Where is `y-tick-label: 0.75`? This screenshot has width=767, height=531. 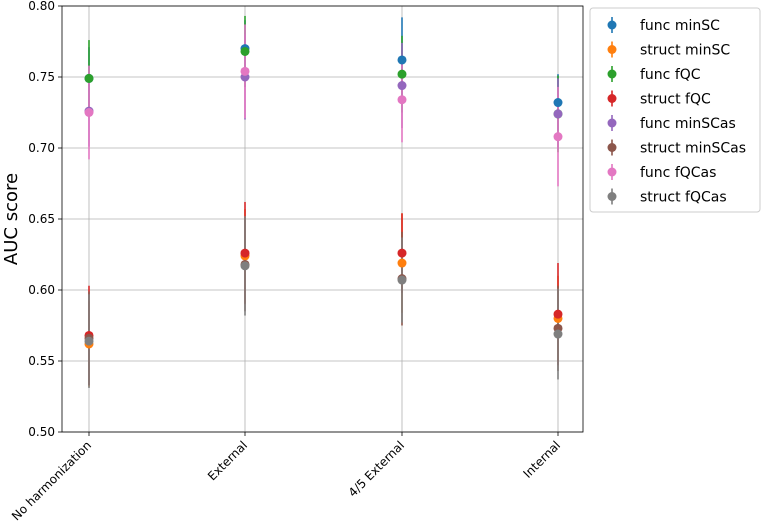
y-tick-label: 0.75 is located at coordinates (41, 77).